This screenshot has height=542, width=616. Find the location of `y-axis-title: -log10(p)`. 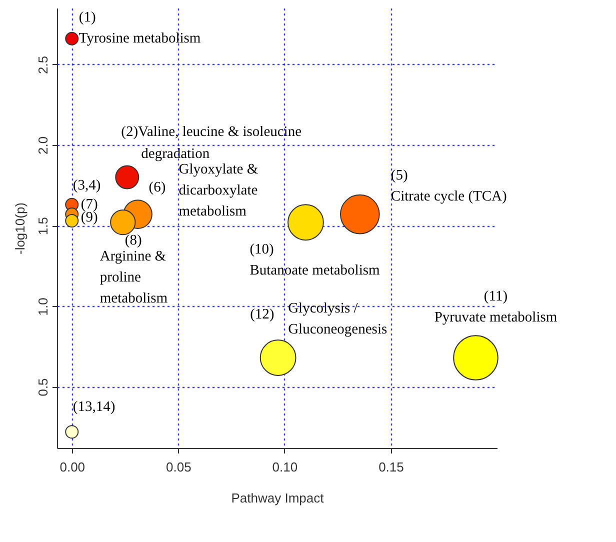

y-axis-title: -log10(p) is located at coordinates (20, 228).